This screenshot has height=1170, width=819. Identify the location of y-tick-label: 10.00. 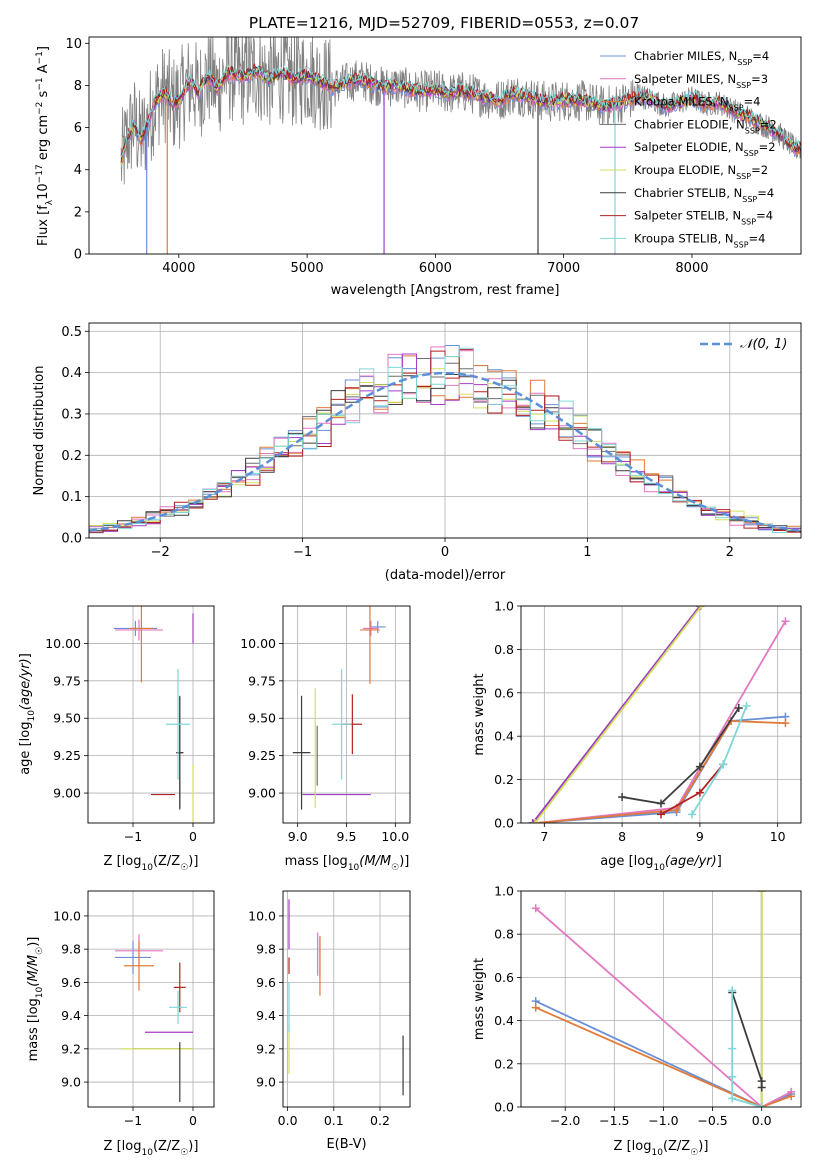
(258, 643).